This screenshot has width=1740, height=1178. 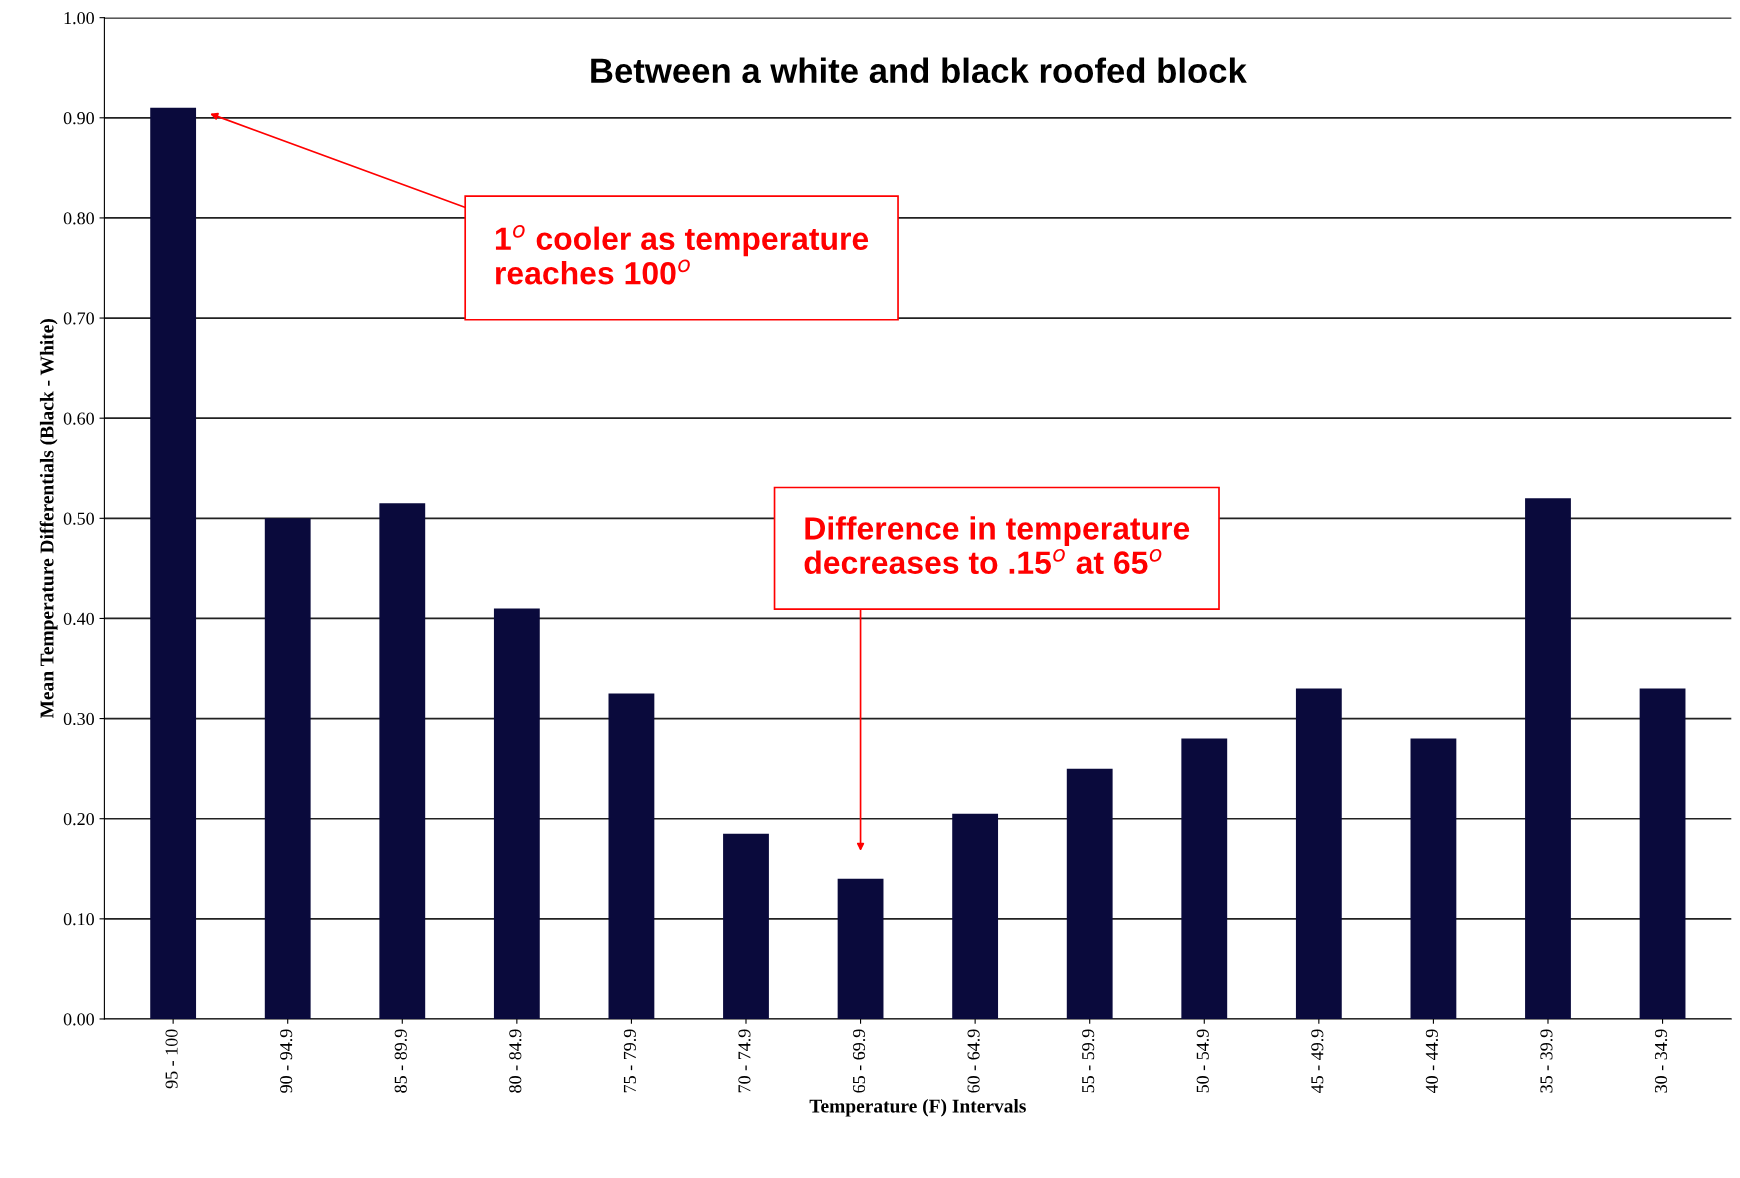 I want to click on x-tick-label: 65 - 69.9, so click(x=859, y=1061).